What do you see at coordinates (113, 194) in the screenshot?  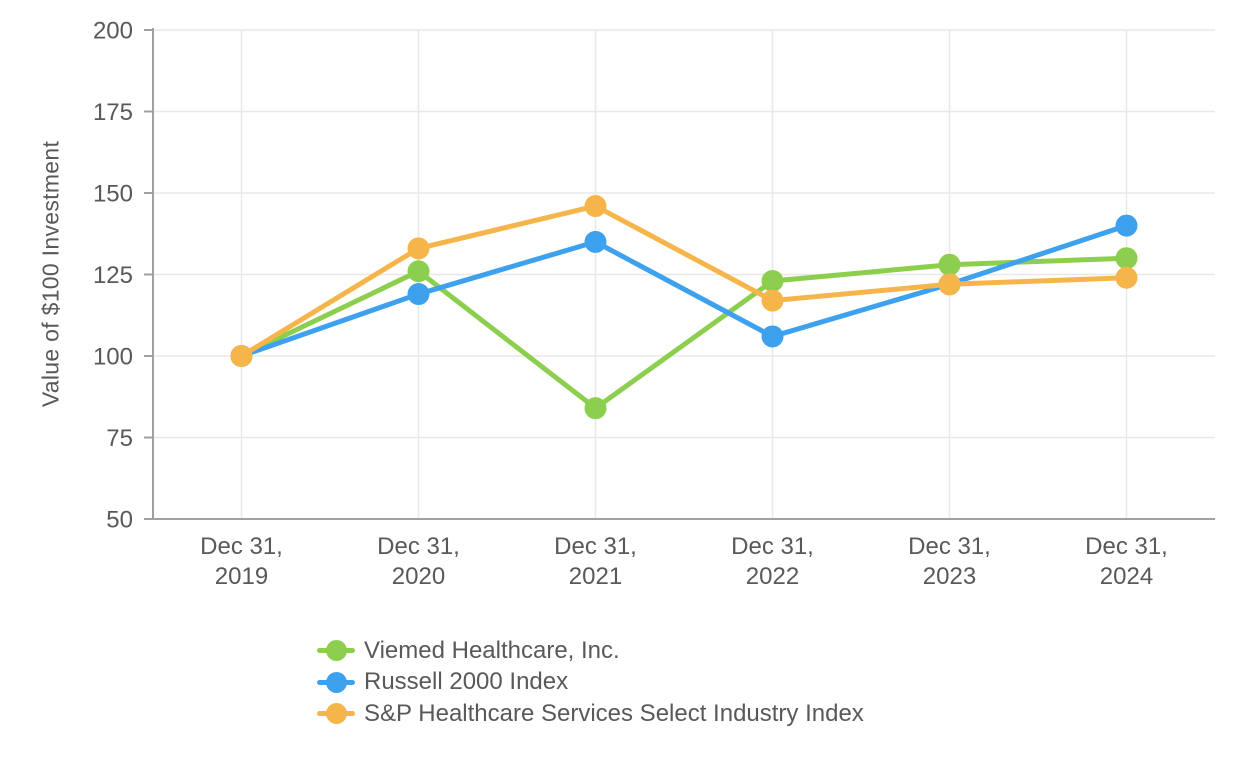 I see `y-tick-label: 150` at bounding box center [113, 194].